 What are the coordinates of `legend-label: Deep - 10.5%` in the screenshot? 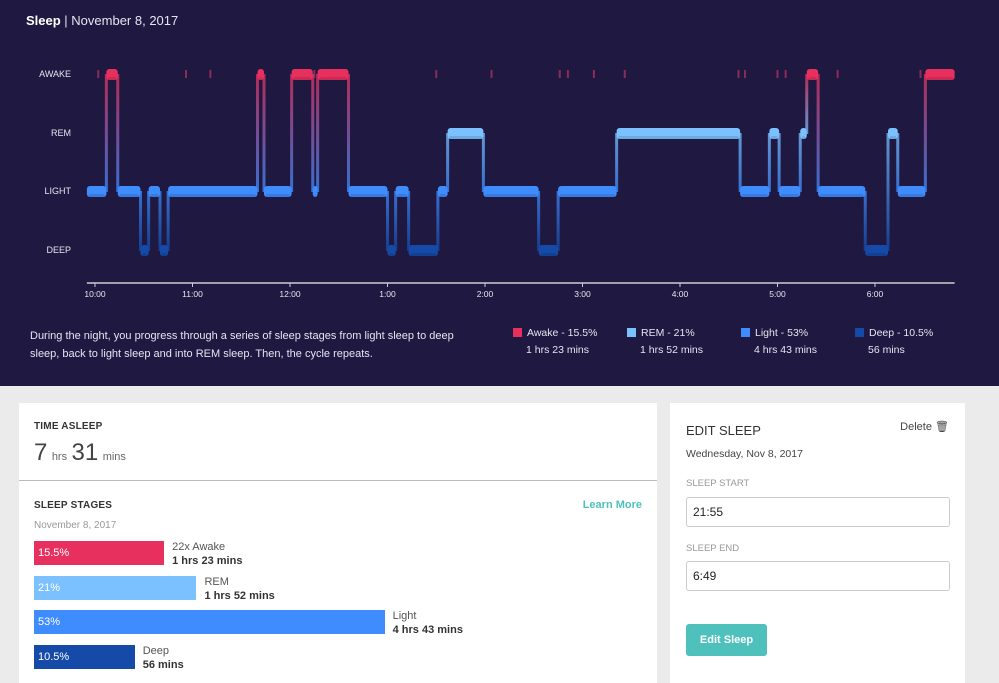 It's located at (901, 333).